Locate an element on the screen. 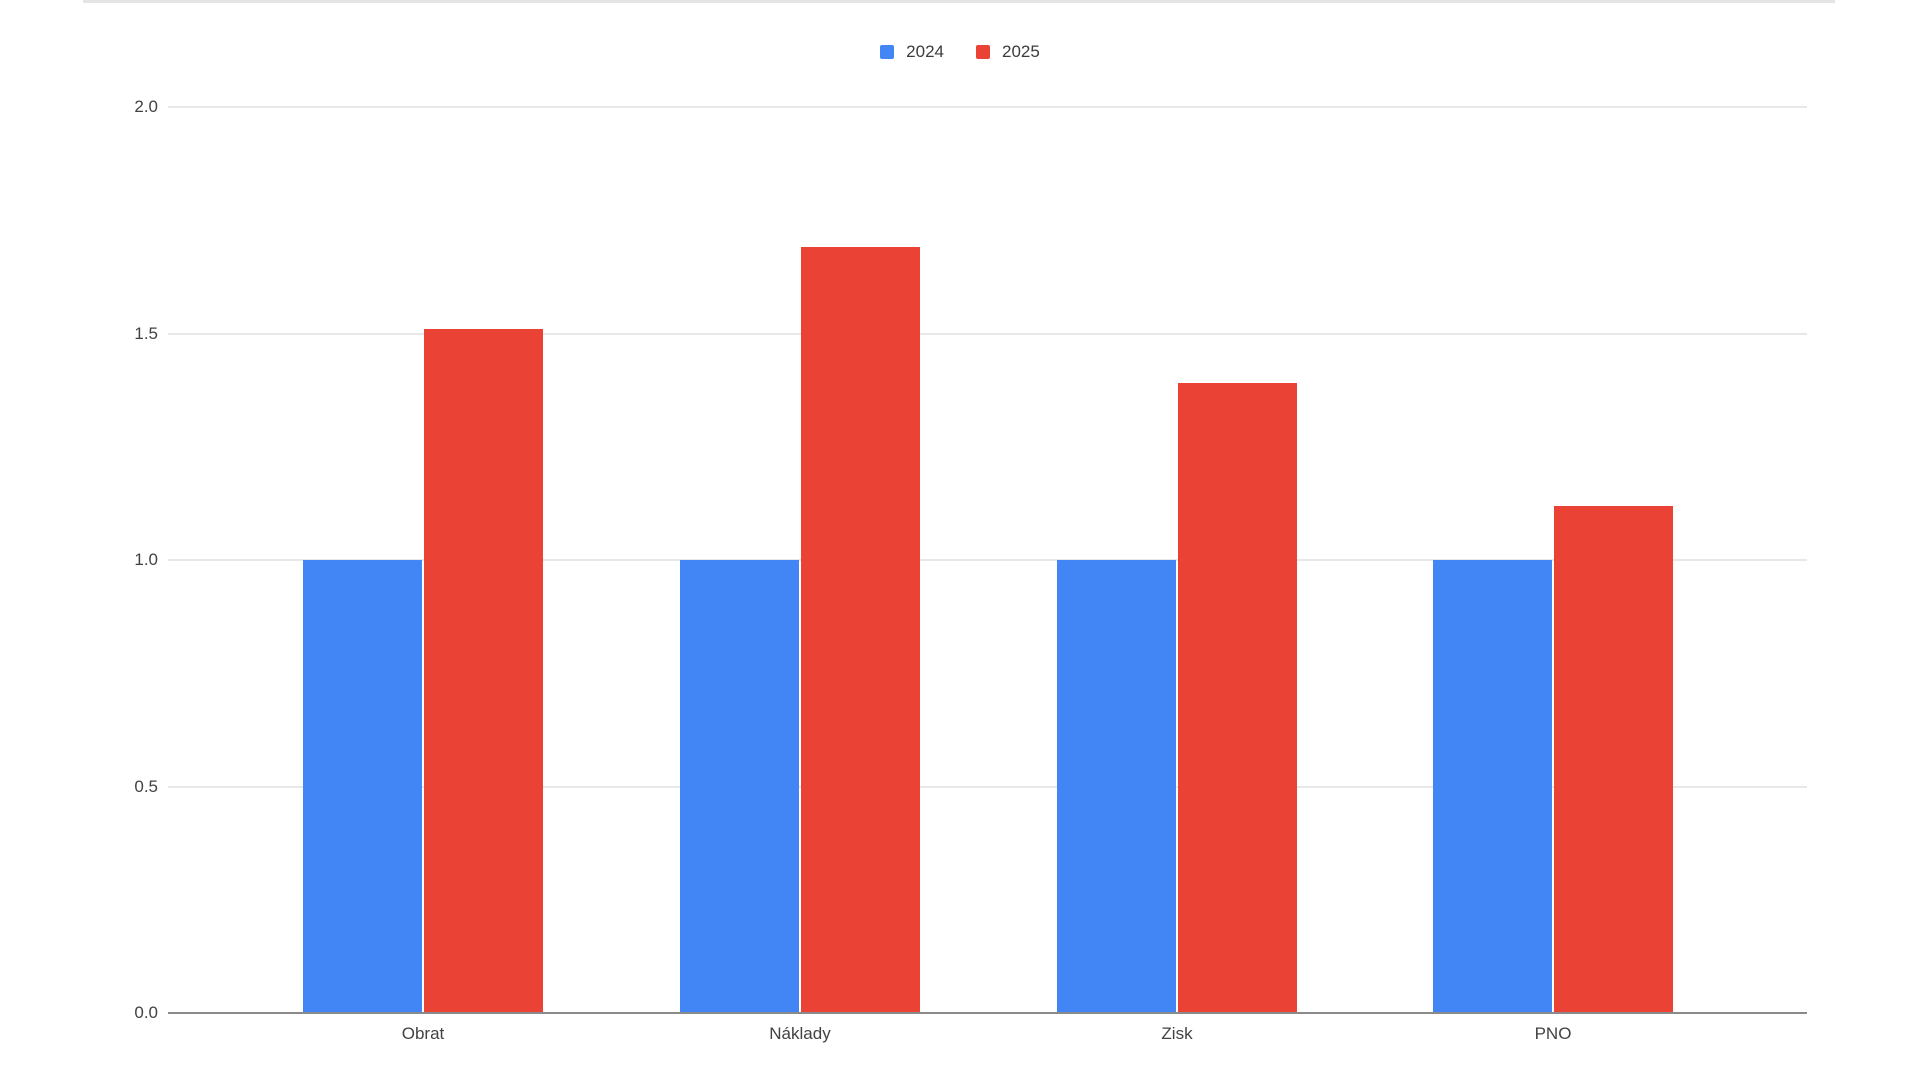 The image size is (1920, 1080). bar-2024-PNO is located at coordinates (1492, 786).